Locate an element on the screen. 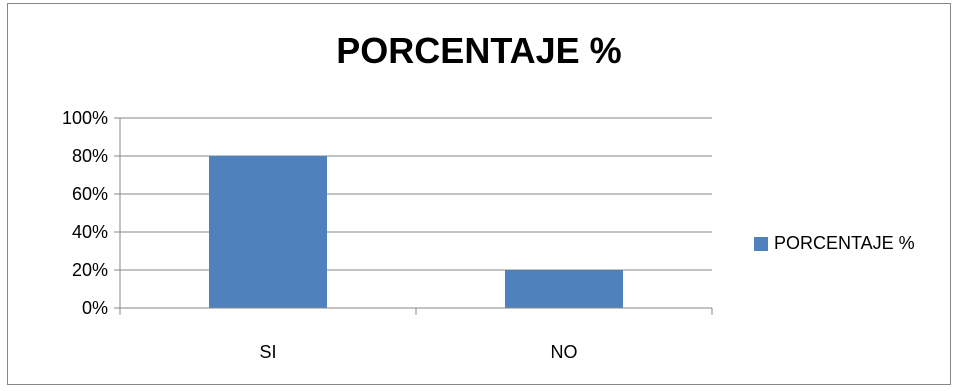  chart-title: PORCENTAJE % is located at coordinates (479, 50).